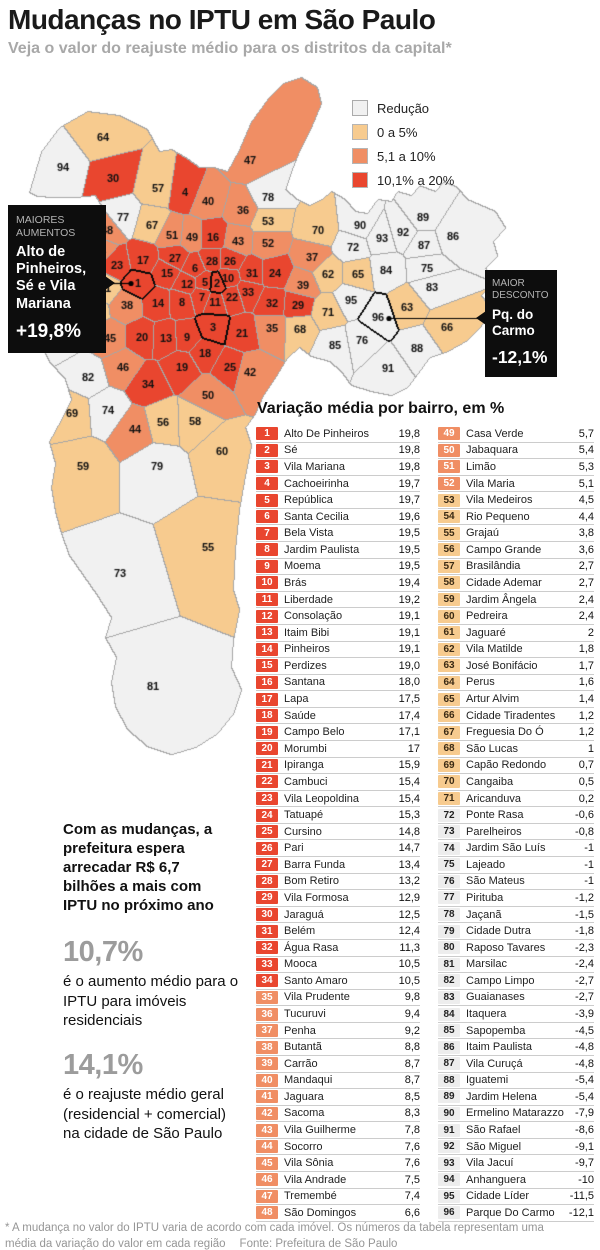 The width and height of the screenshot is (600, 1250). I want to click on district-name: Campo Limpo, so click(500, 980).